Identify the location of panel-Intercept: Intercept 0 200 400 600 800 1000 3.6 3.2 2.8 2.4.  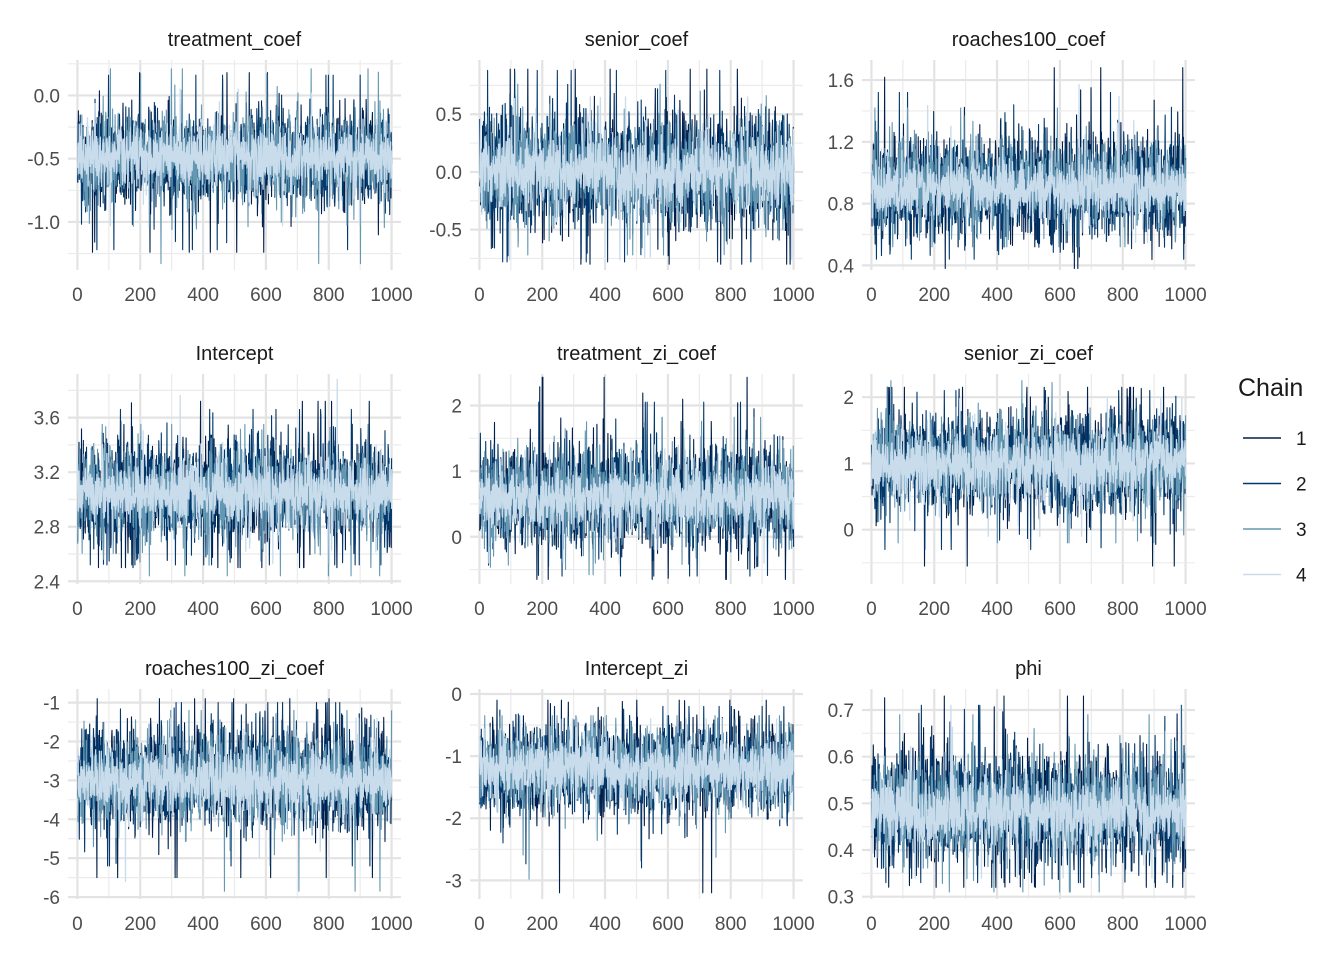
(223, 481).